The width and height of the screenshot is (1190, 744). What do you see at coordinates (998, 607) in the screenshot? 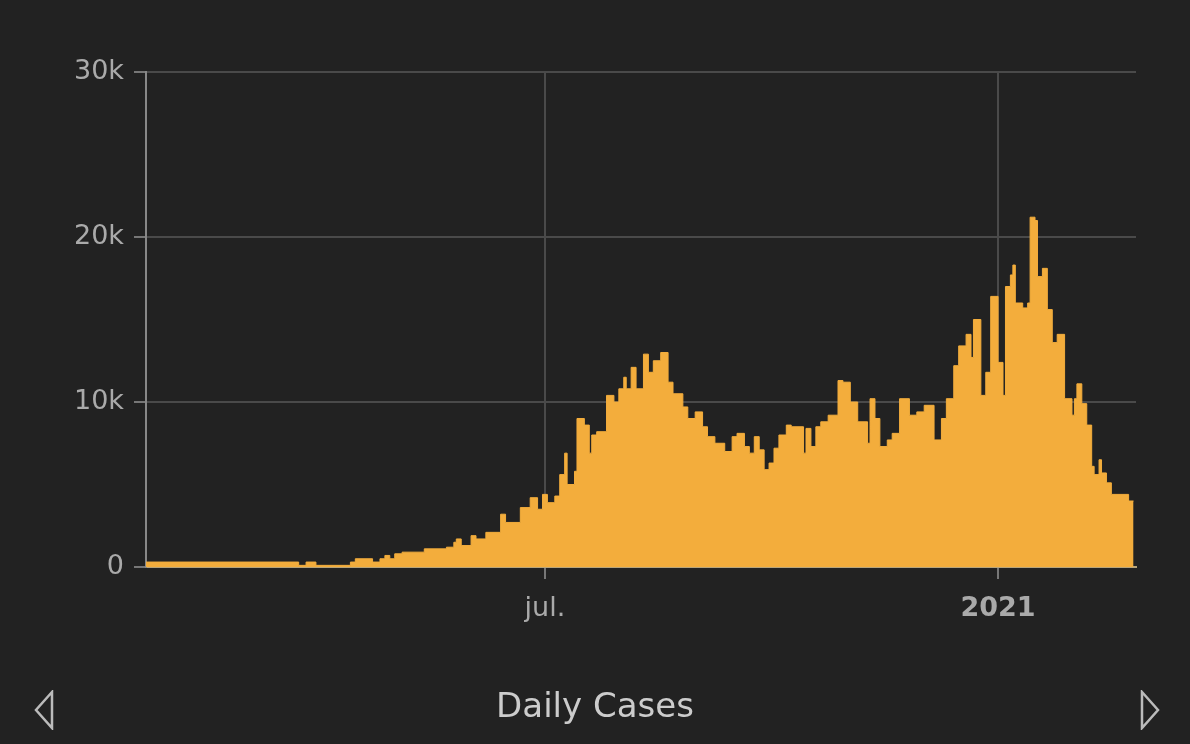
I see `x-tick-label: 2021` at bounding box center [998, 607].